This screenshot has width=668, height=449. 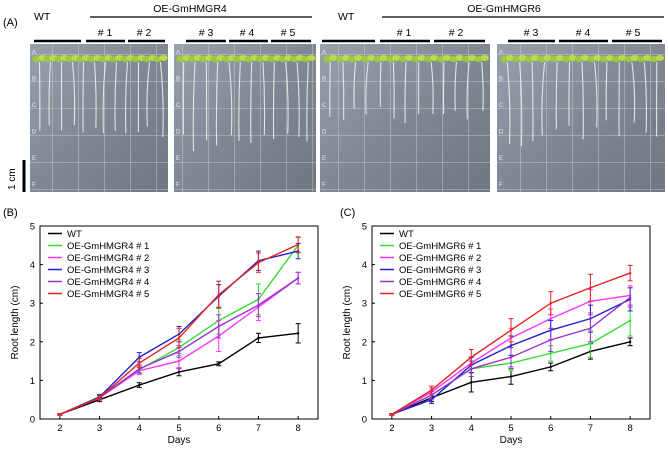 What do you see at coordinates (431, 428) in the screenshot?
I see `x-tick-label: 3` at bounding box center [431, 428].